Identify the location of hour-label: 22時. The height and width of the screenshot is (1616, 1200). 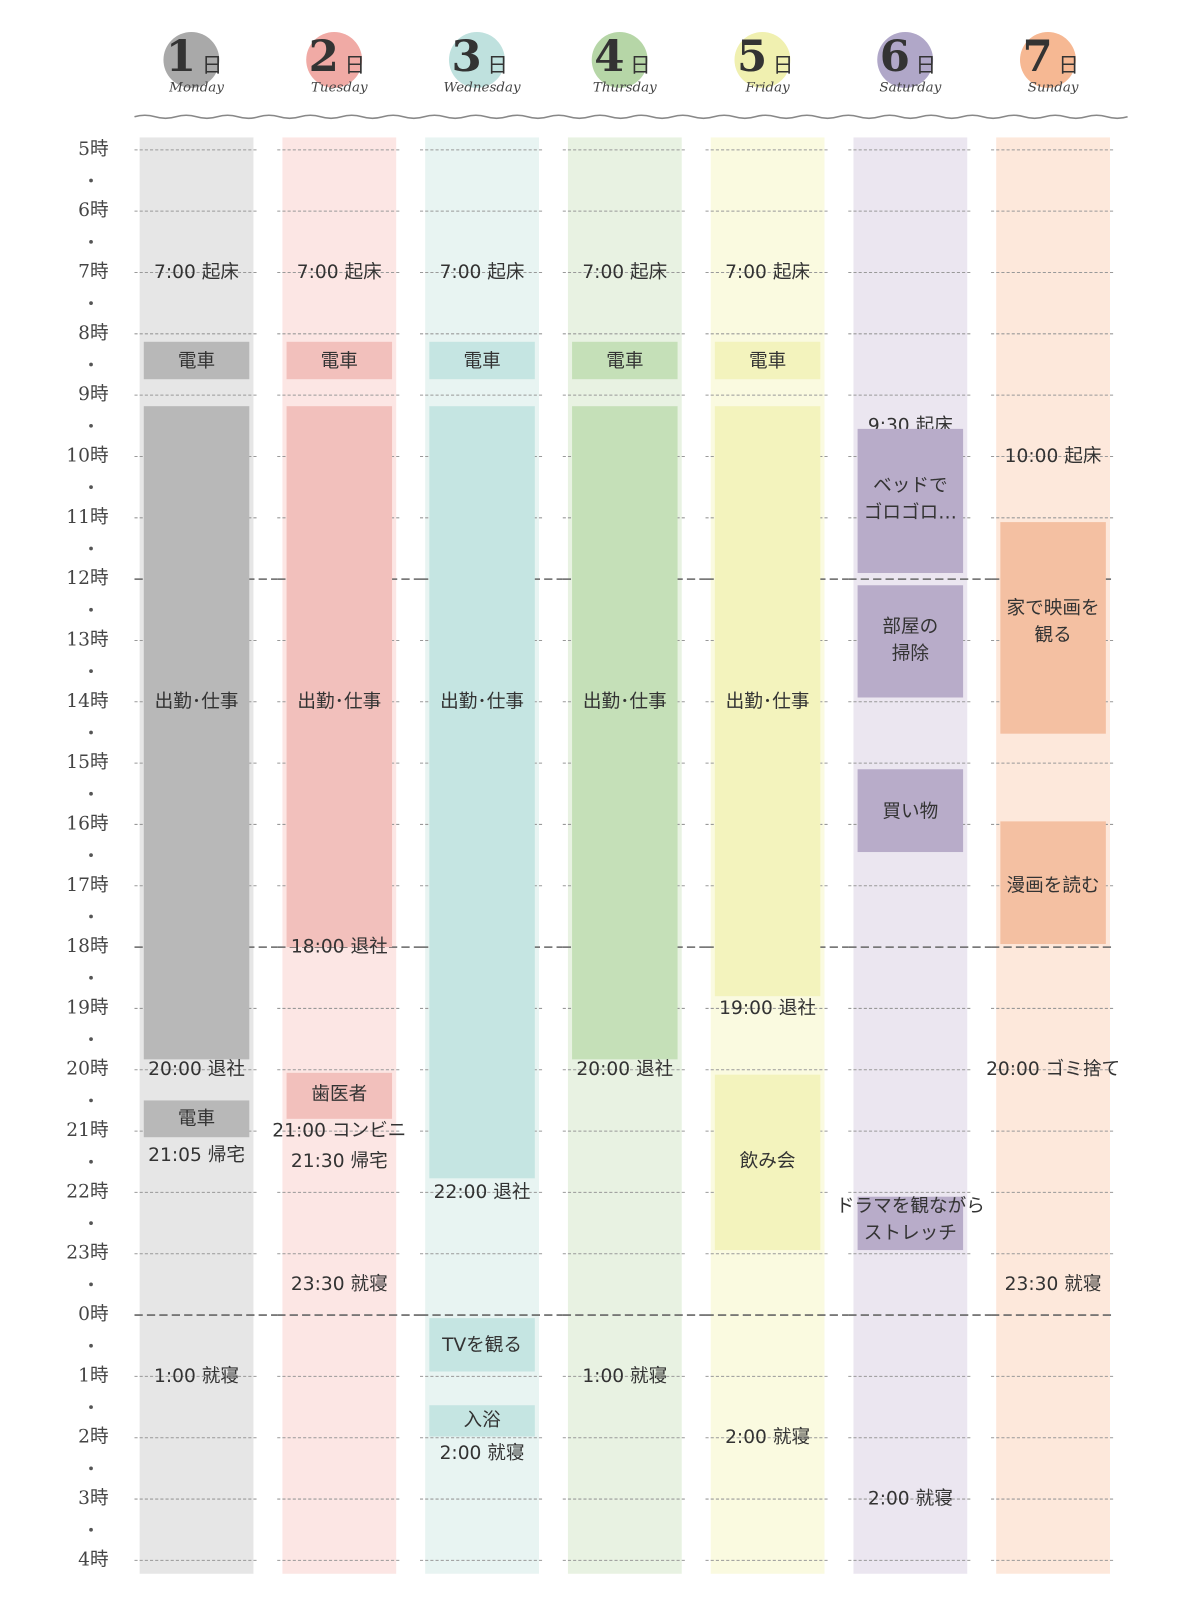
(87, 1191).